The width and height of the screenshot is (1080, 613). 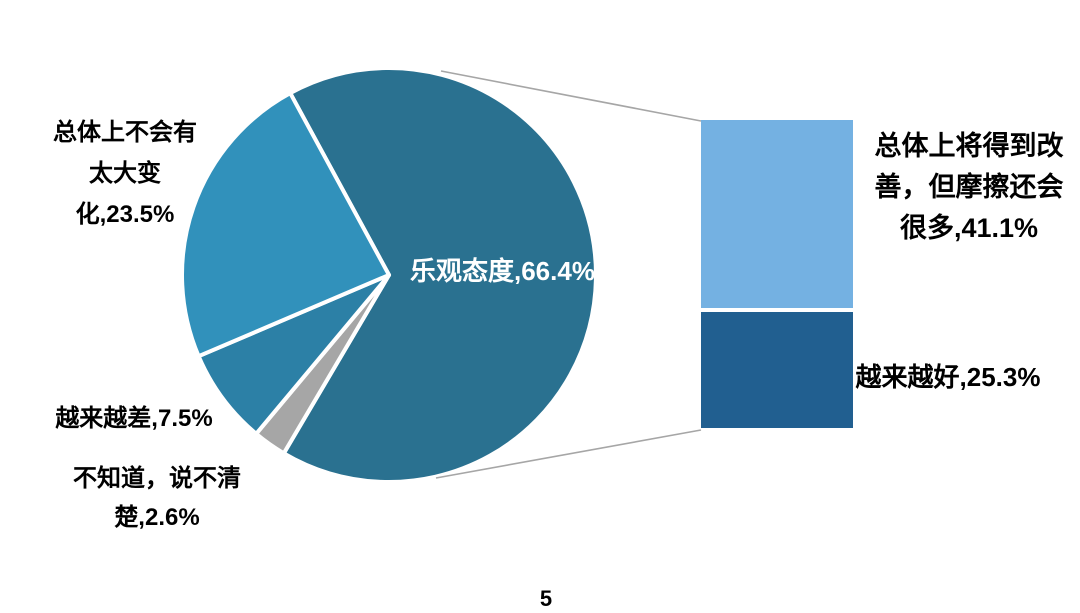 I want to click on label-bar-better-and-better: 越来越好,25.3%, so click(x=948, y=377).